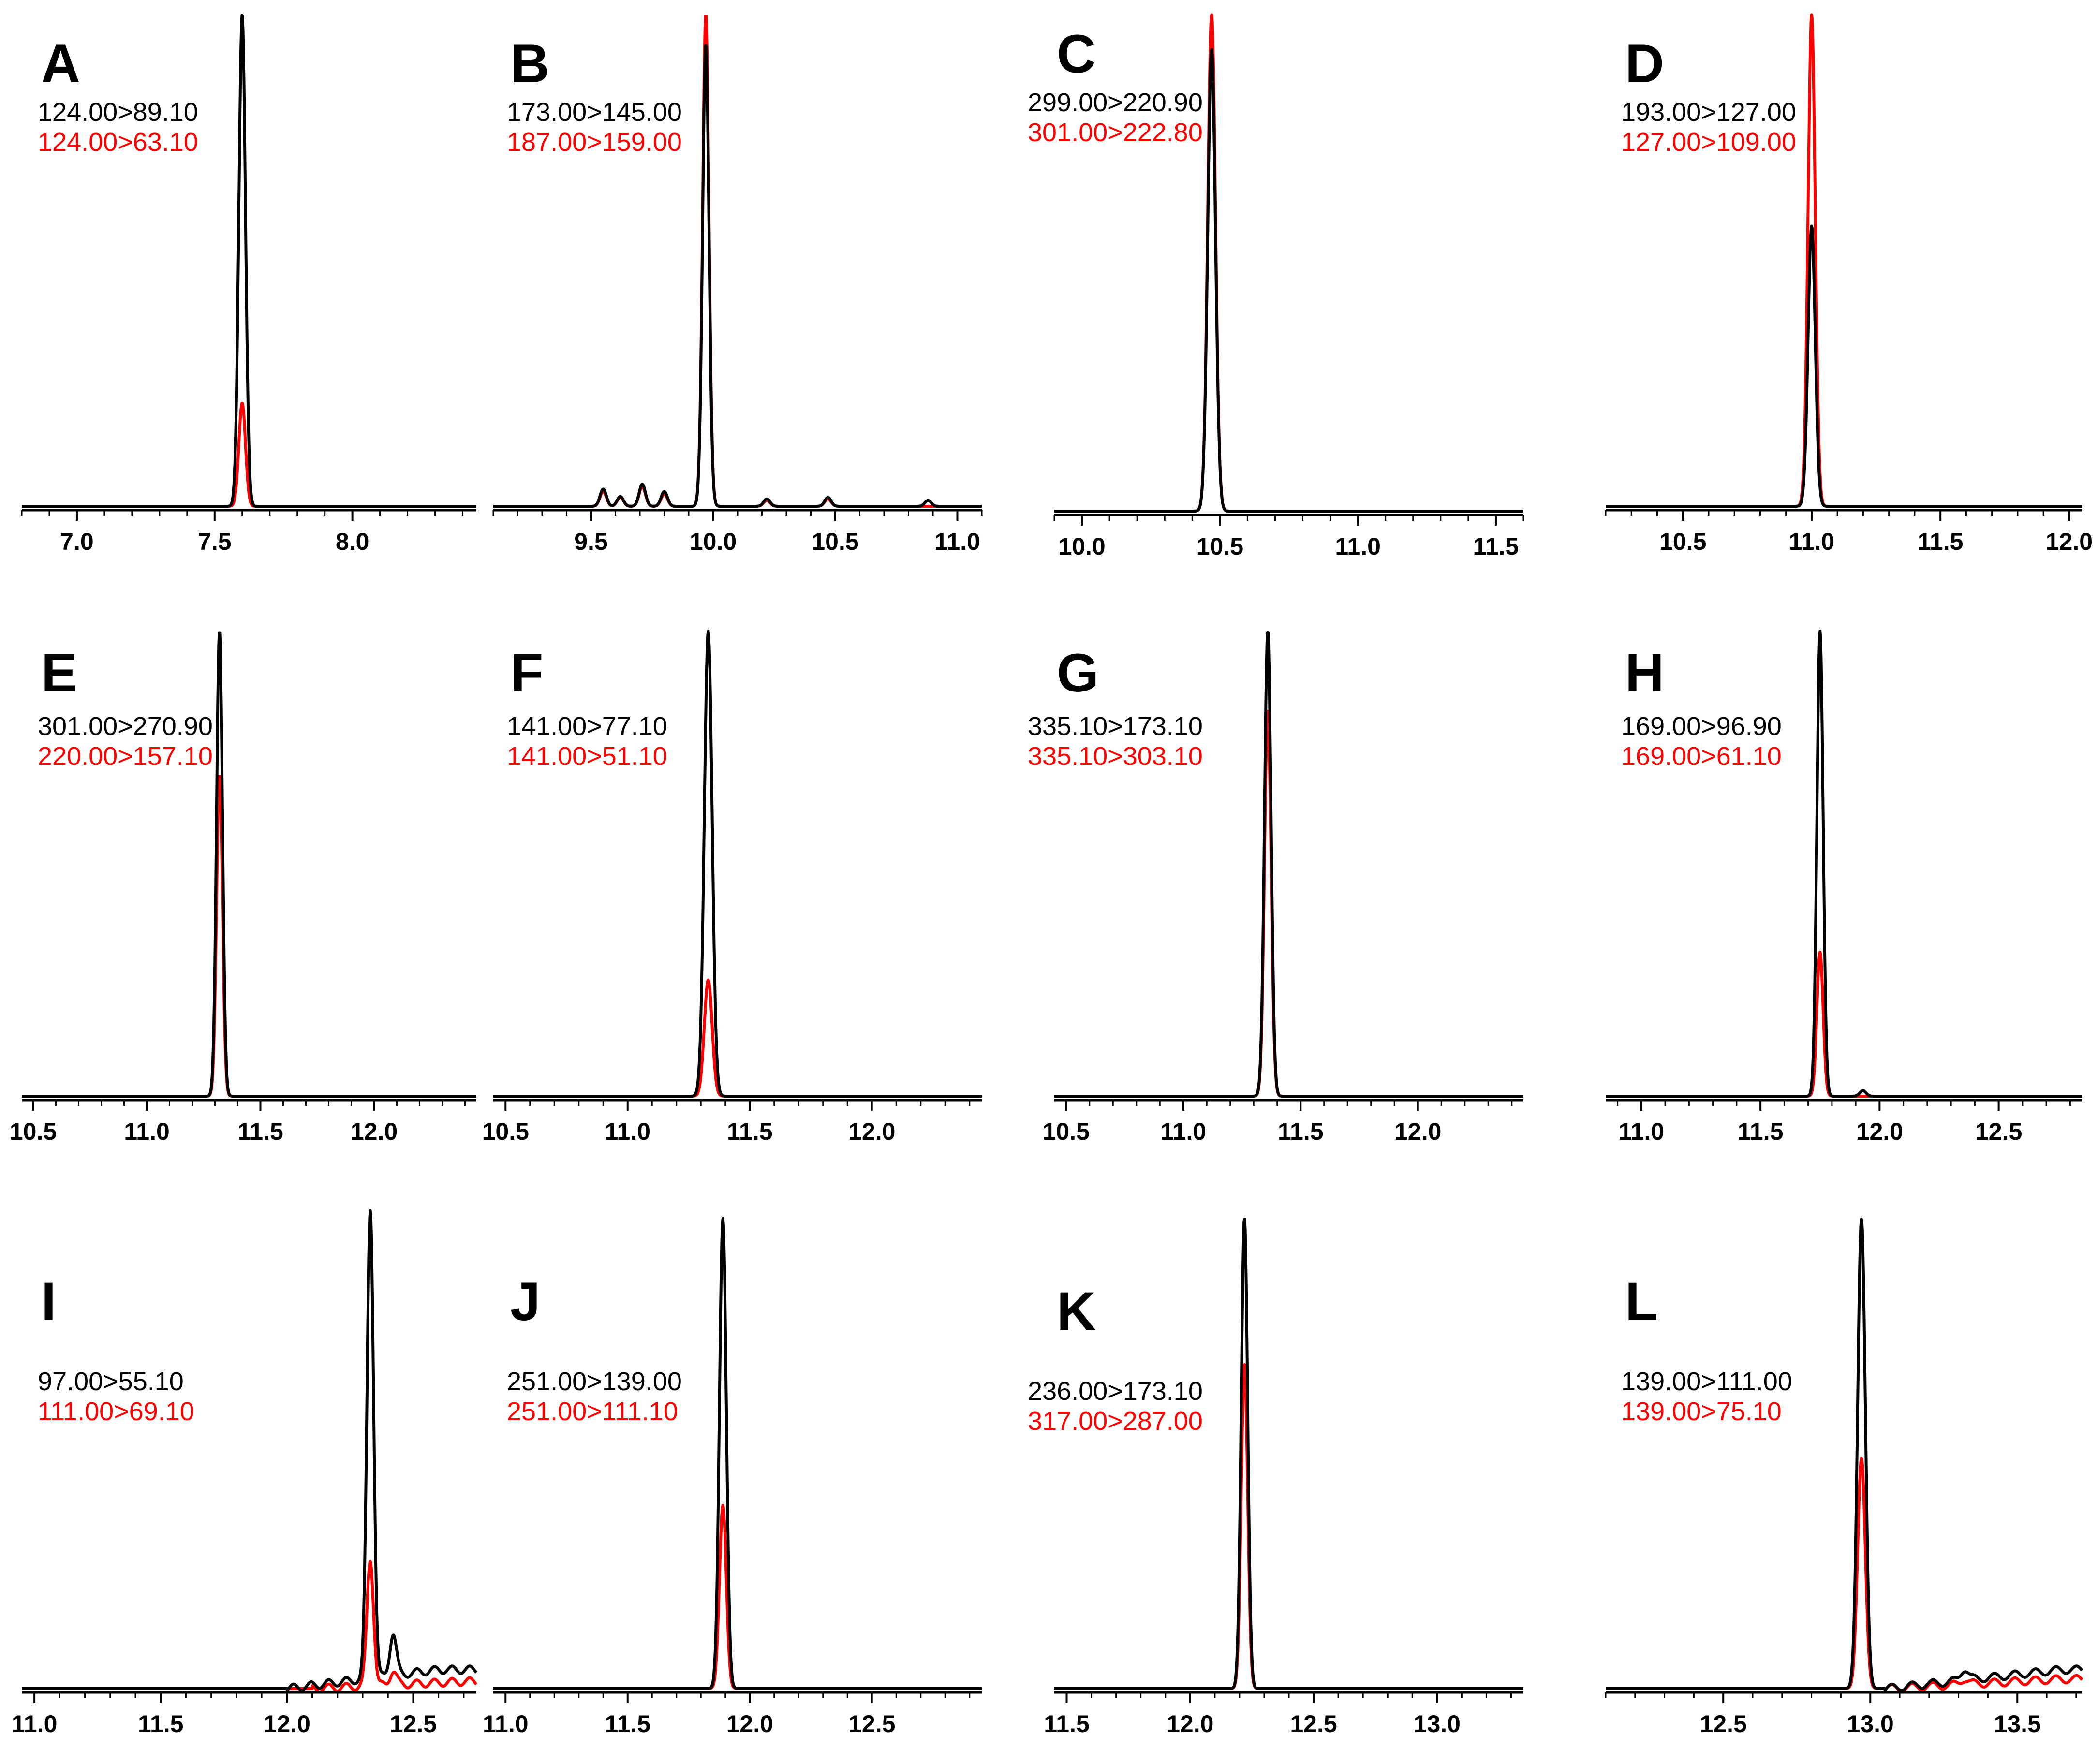 The image size is (2098, 1764). What do you see at coordinates (1115, 102) in the screenshot?
I see `transition-label-black: 299.00>220.90` at bounding box center [1115, 102].